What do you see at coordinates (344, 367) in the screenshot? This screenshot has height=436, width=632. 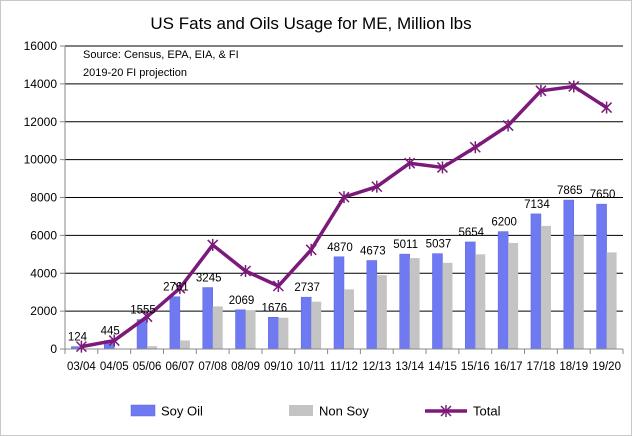 I see `x-tick-label: 11/12` at bounding box center [344, 367].